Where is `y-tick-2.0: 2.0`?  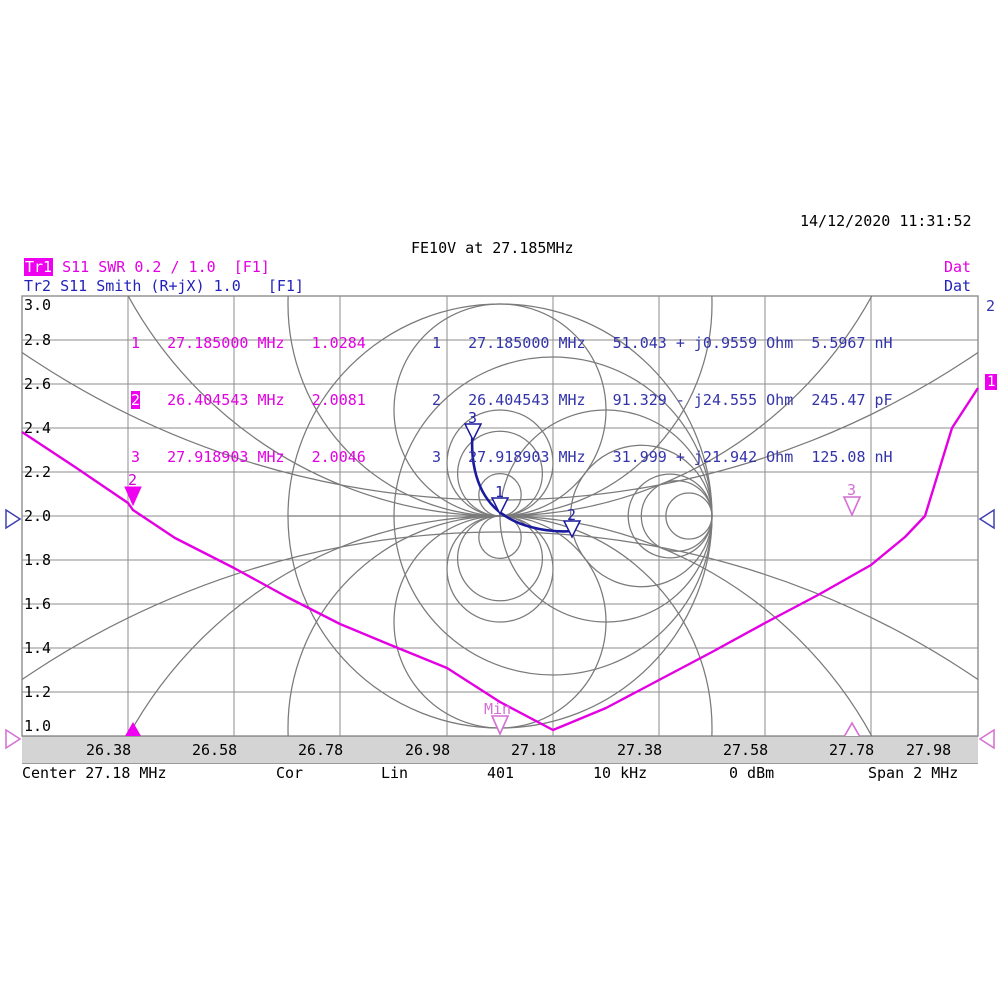
y-tick-2.0: 2.0 is located at coordinates (38, 516).